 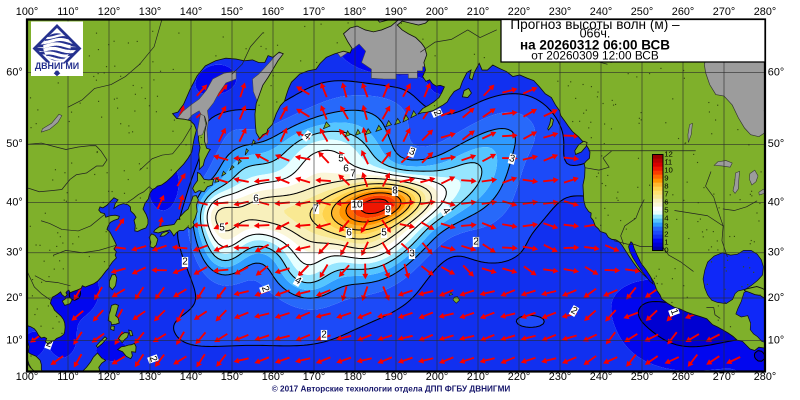 I want to click on svg-text: 066ч., so click(x=595, y=34).